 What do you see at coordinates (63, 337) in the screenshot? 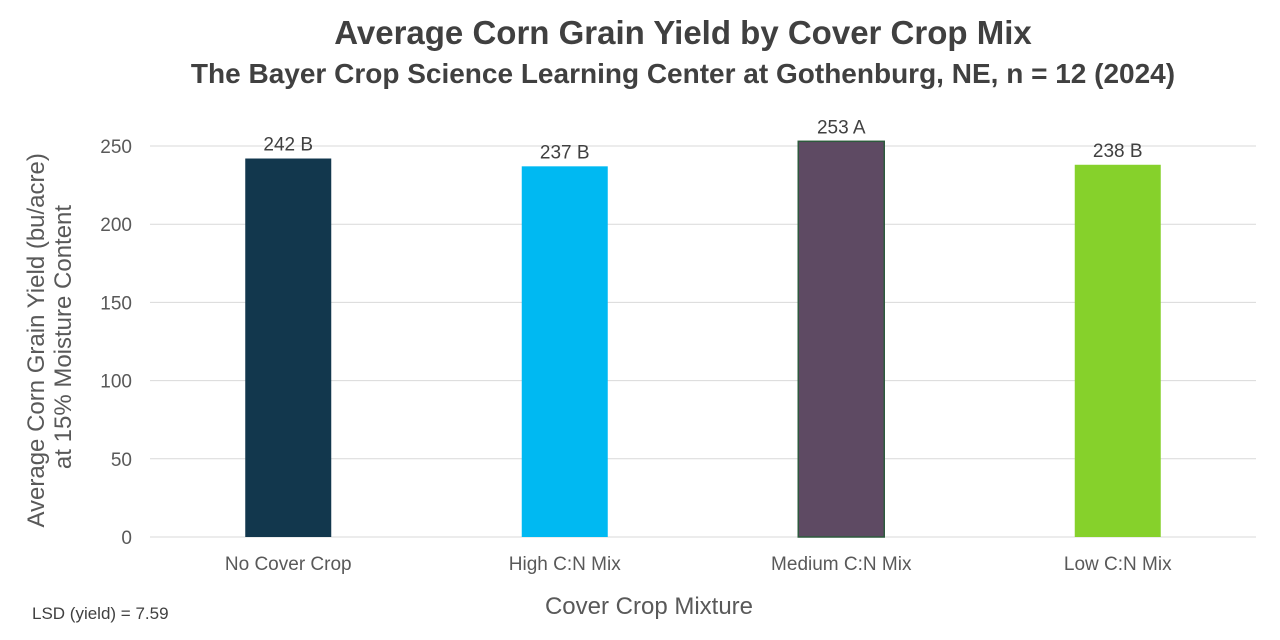
I see `y-axis-title-line-2: at 15% Moisture Content` at bounding box center [63, 337].